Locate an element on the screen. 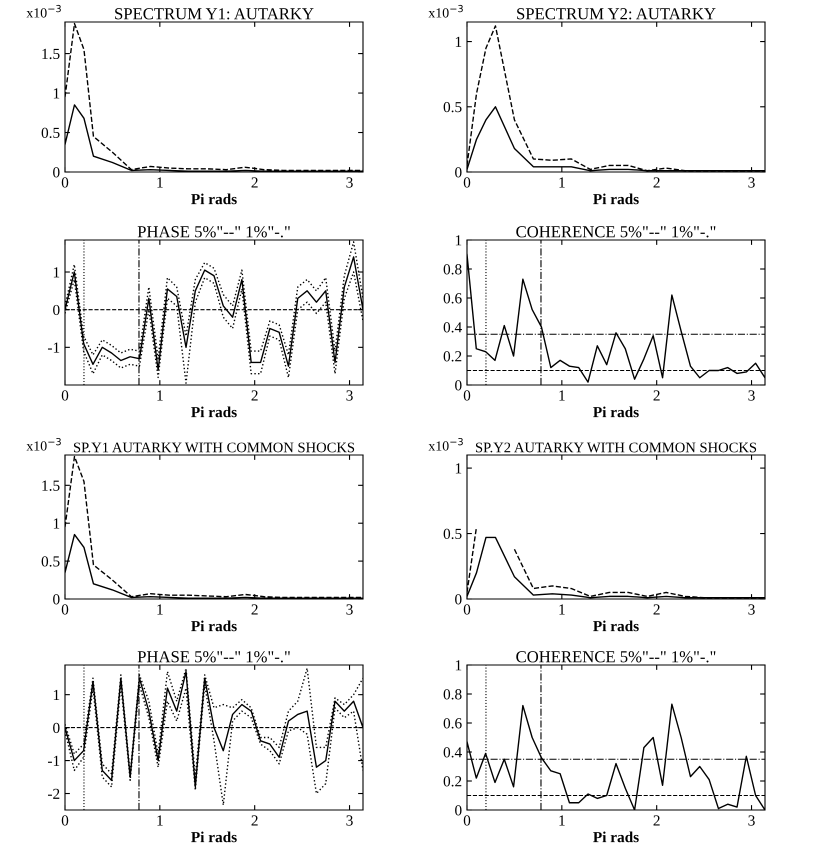 The width and height of the screenshot is (816, 848). chart-title: SPECTRUM Y2: AUTARKY is located at coordinates (616, 14).